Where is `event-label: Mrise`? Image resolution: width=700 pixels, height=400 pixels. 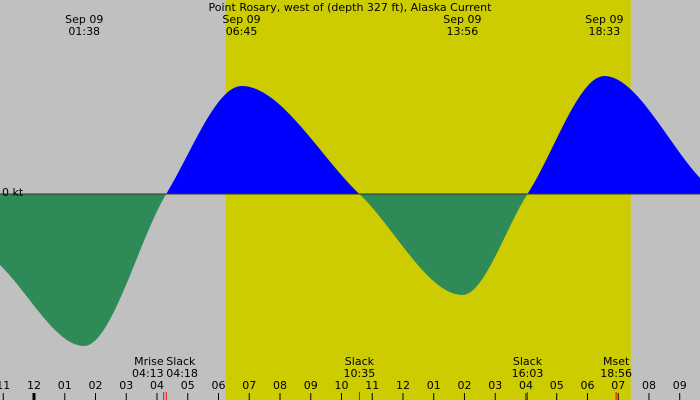 event-label: Mrise is located at coordinates (149, 361).